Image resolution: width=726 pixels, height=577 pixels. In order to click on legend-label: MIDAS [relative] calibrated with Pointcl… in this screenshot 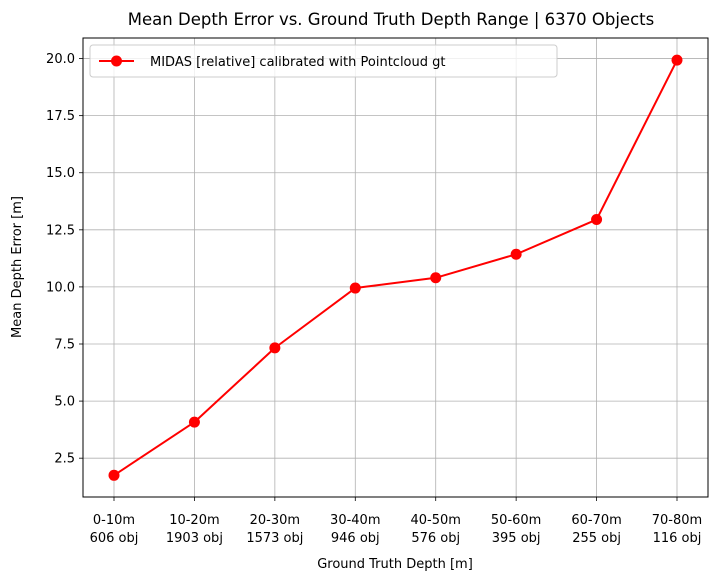, I will do `click(297, 62)`.